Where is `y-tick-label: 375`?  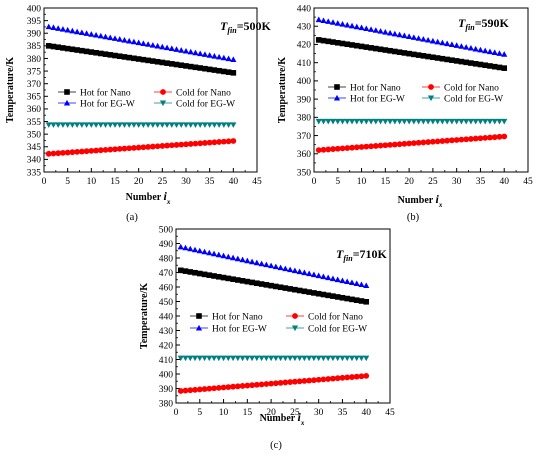 y-tick-label: 375 is located at coordinates (34, 72).